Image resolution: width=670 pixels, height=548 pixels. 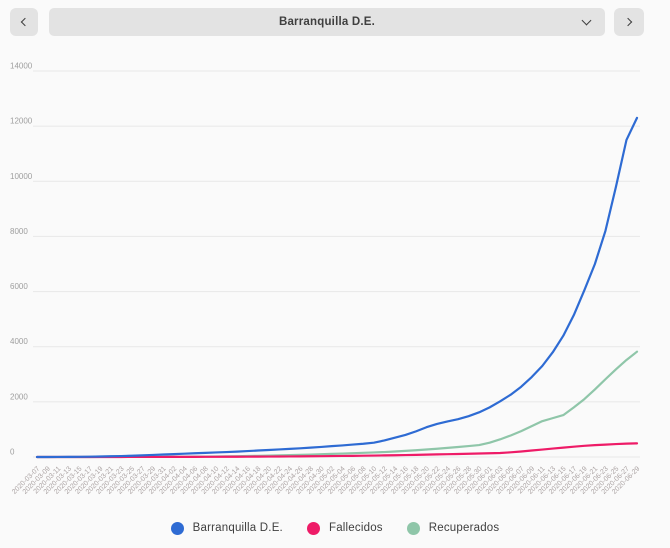 I want to click on legend-item-barranquilla-d-e-: Barranquilla D.E., so click(x=226, y=528).